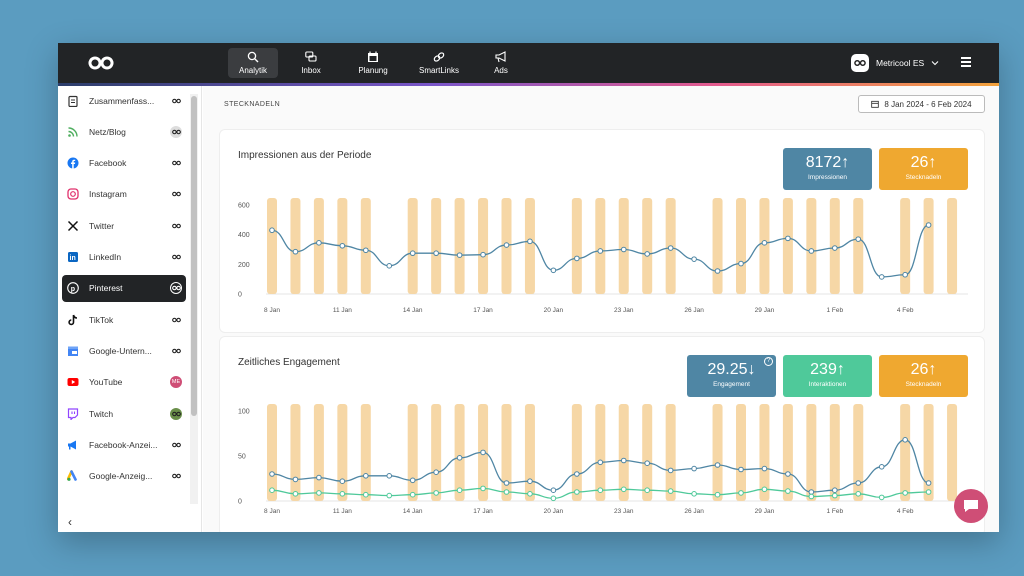 This screenshot has width=1024, height=576. Describe the element at coordinates (895, 63) in the screenshot. I see `account-switcher: Metricool ES` at that location.